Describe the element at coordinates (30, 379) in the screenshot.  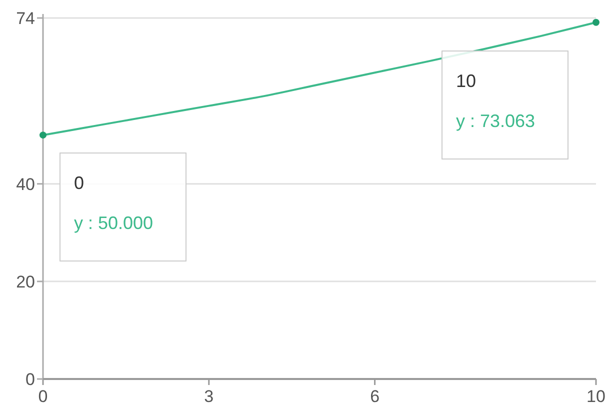
I see `y-tick-label: 0` at that location.